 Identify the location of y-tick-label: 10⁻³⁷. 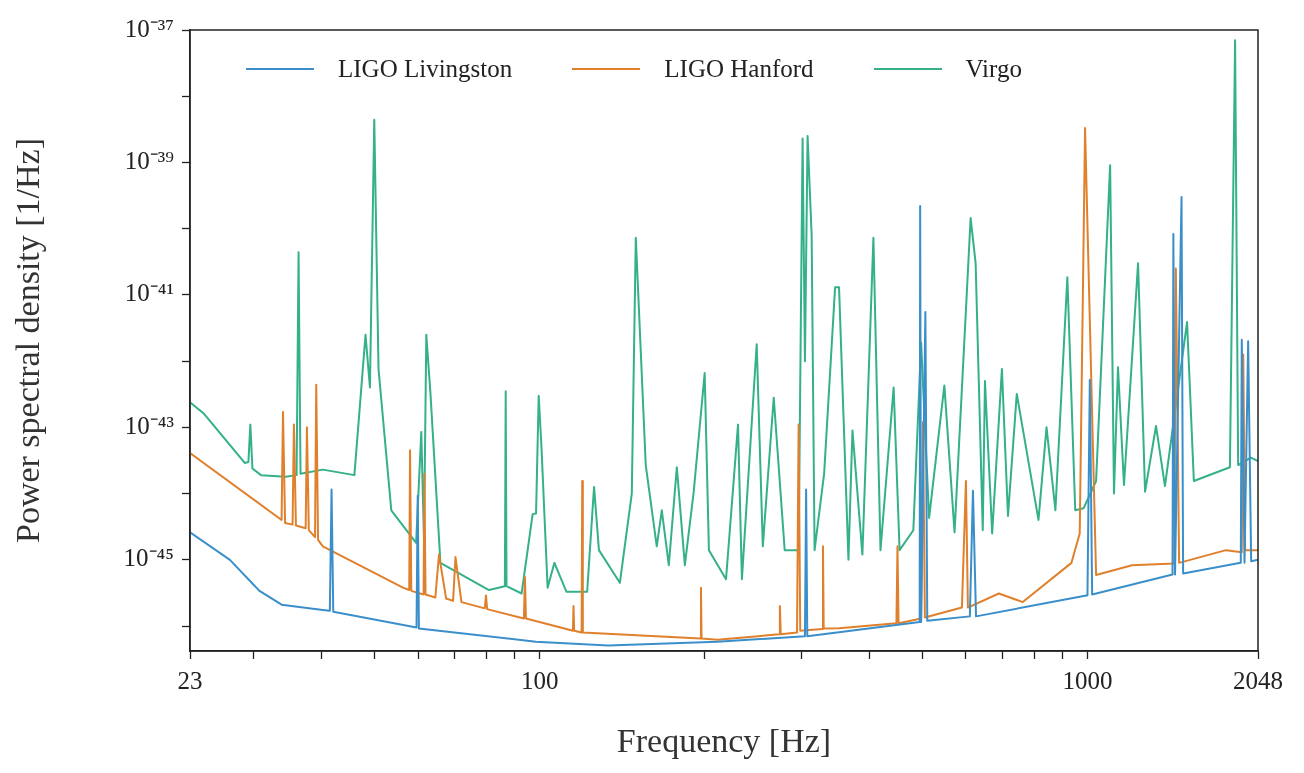
(149, 28).